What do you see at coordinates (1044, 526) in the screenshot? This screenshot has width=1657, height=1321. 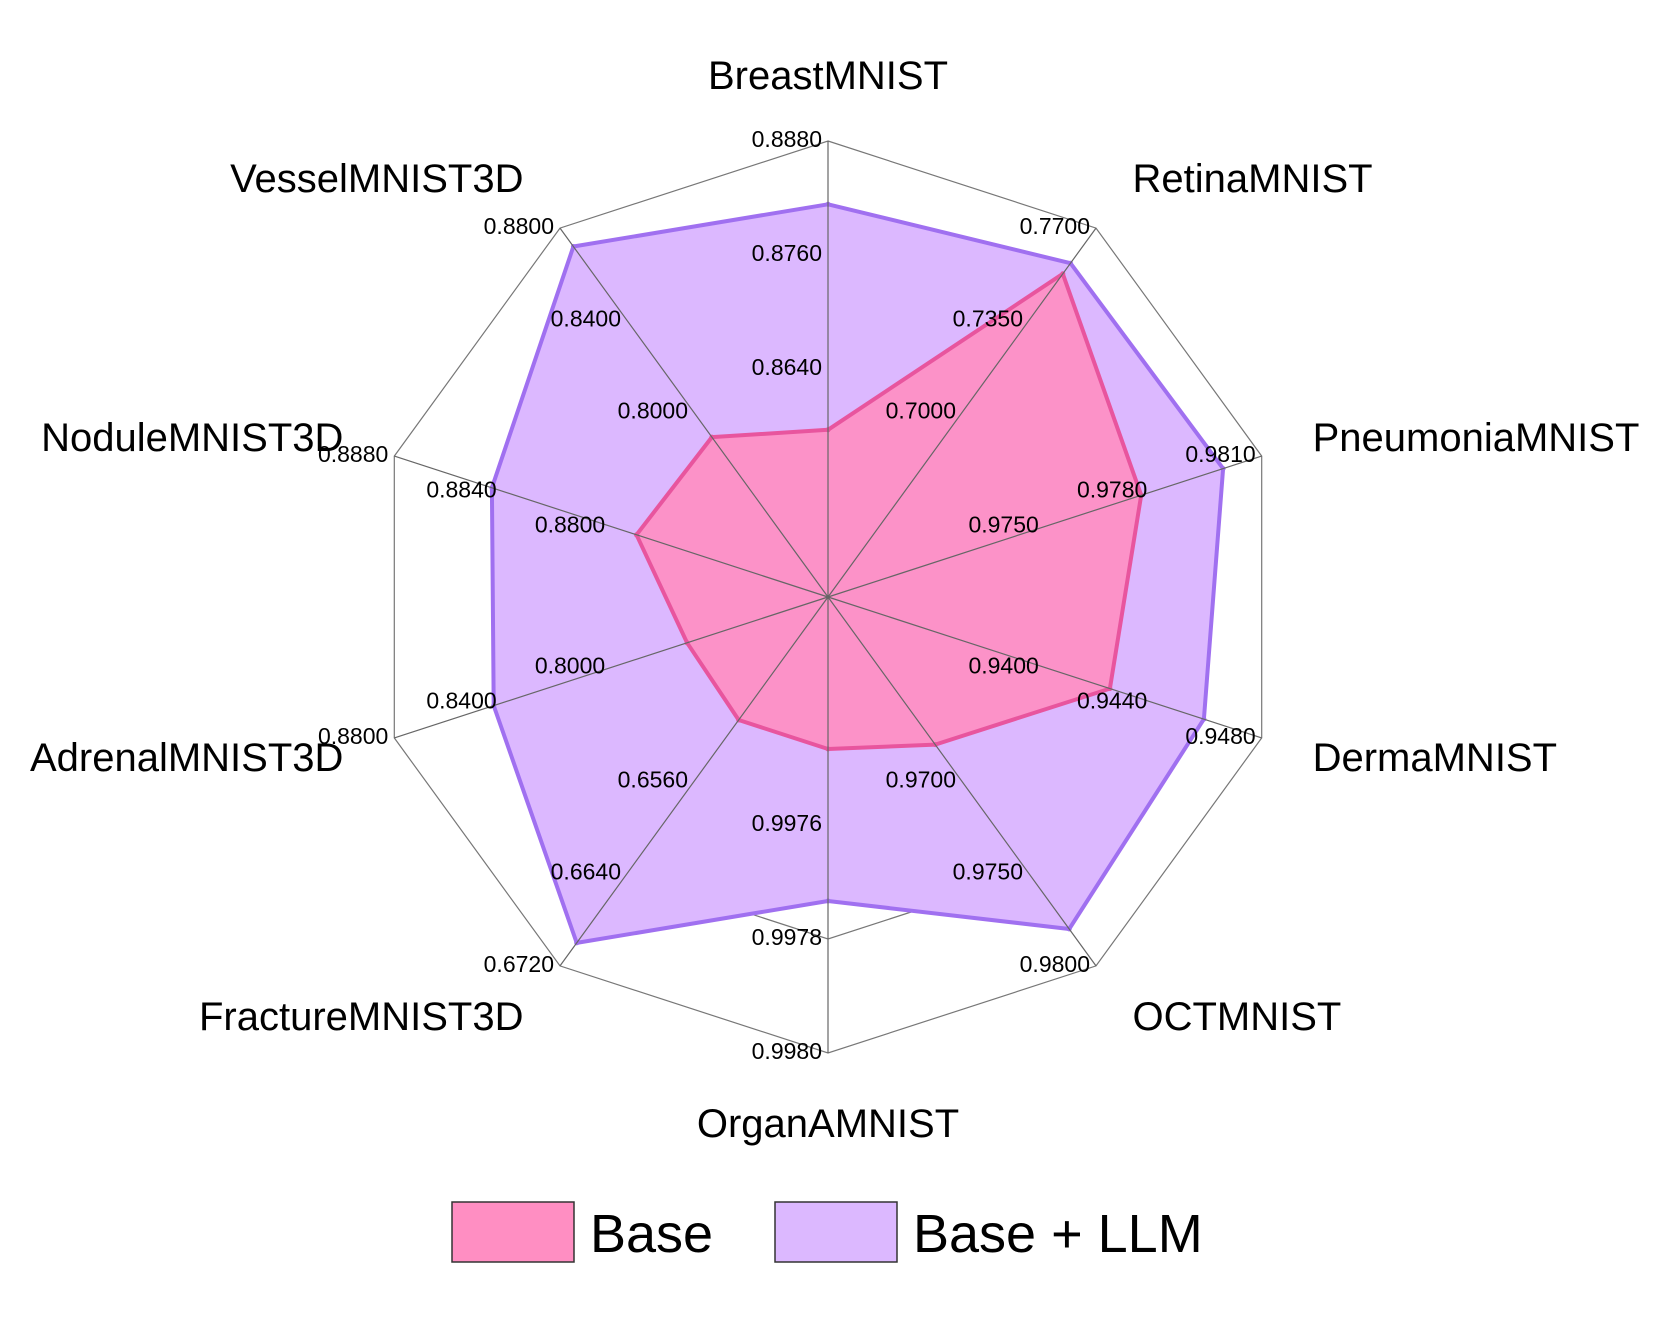 I see `spoke-pneumoniamnist` at bounding box center [1044, 526].